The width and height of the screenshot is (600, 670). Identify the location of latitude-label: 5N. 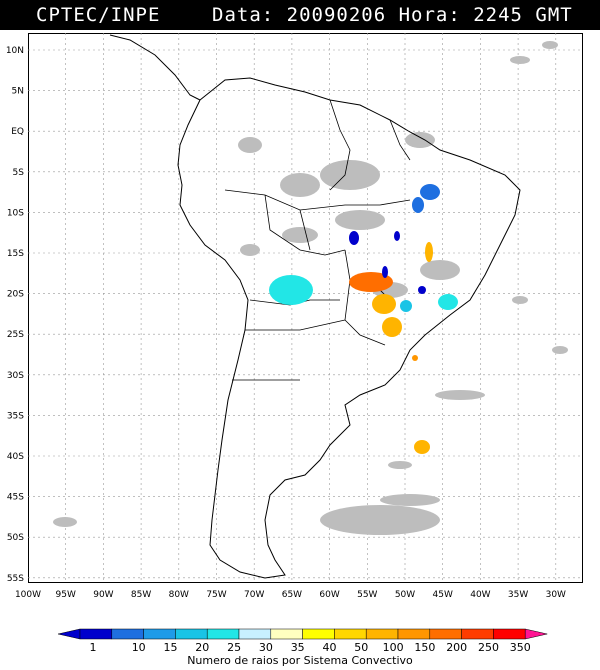
(18, 92).